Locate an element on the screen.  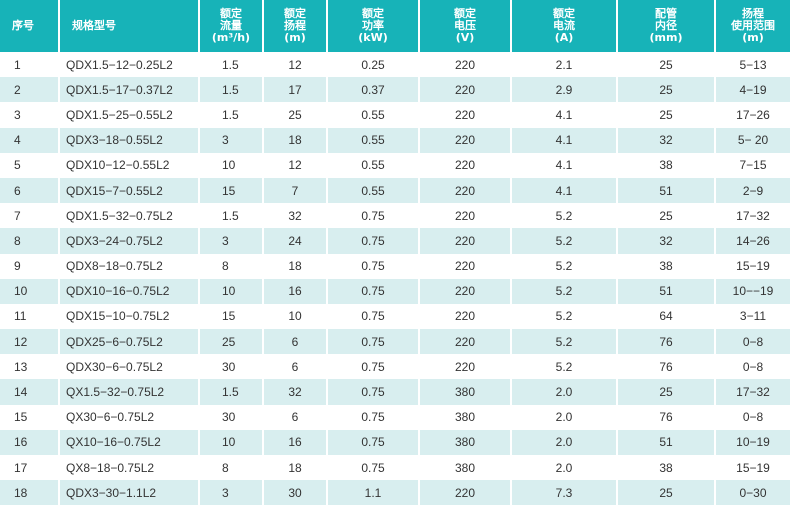
table-row: 8 QDX3−24−0.75L2 3 24 0.75 220 5.2 32 14−26 is located at coordinates (395, 241).